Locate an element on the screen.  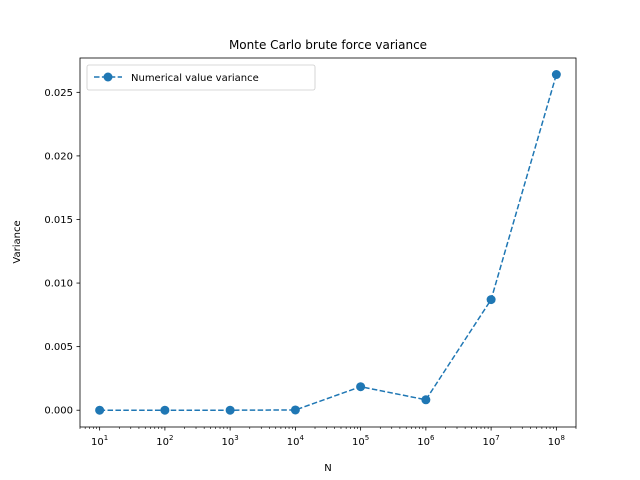
x-tick-label: 10¹ is located at coordinates (99, 441).